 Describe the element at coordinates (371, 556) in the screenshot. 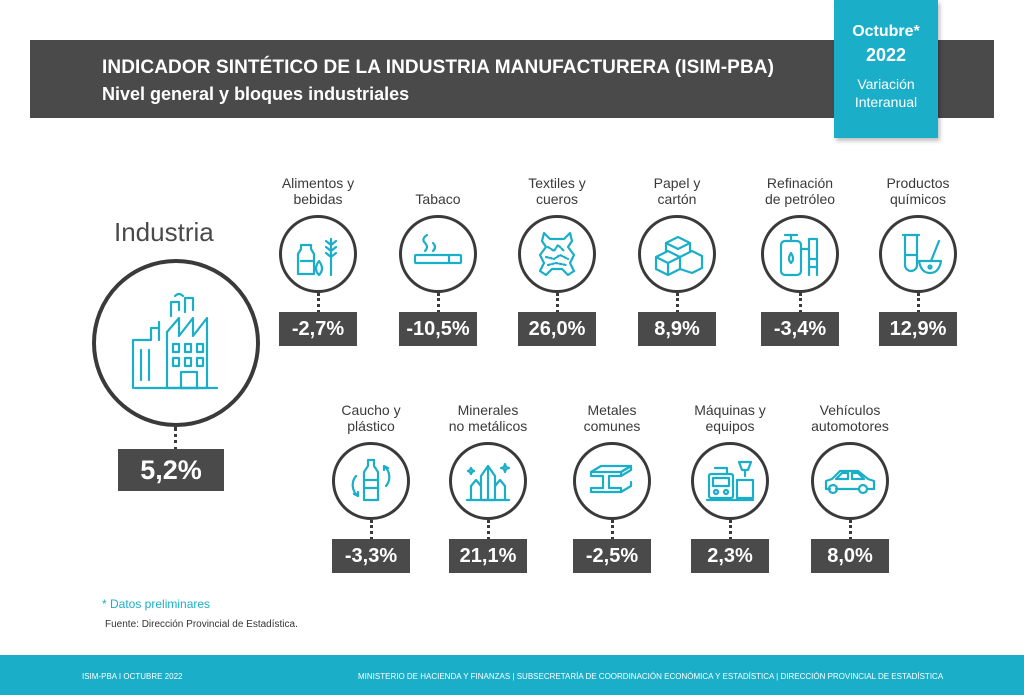

I see `block-value: -3,3%` at that location.